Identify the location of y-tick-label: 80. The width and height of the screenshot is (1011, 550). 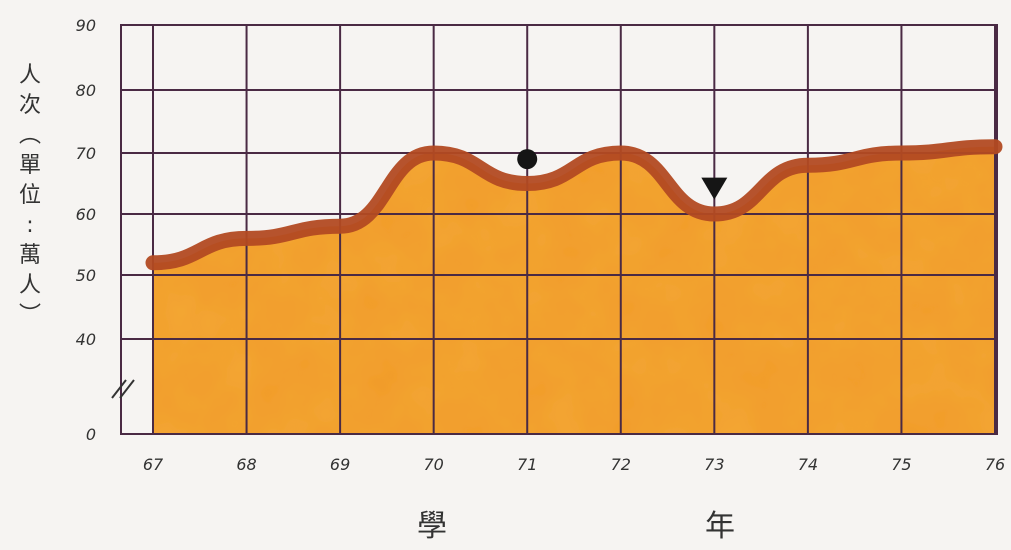
(86, 90).